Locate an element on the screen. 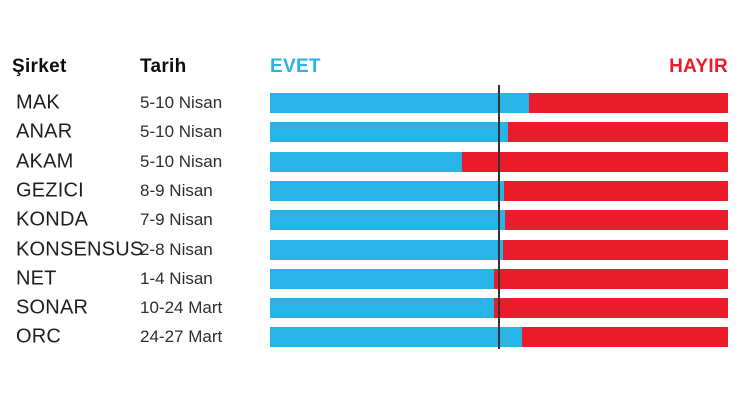 This screenshot has height=400, width=740. poll-row: KONDA 7-9 Nisan is located at coordinates (370, 219).